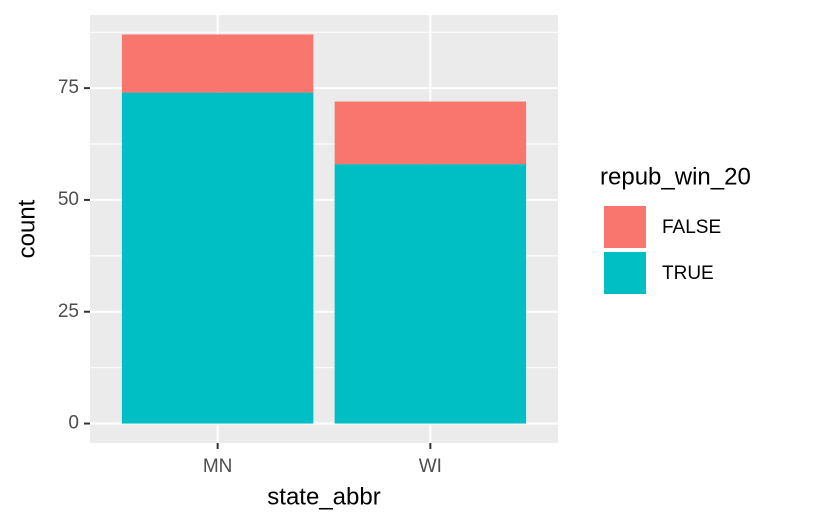 This screenshot has height=528, width=816. Describe the element at coordinates (323, 496) in the screenshot. I see `x-axis-title: state_abbr` at that location.